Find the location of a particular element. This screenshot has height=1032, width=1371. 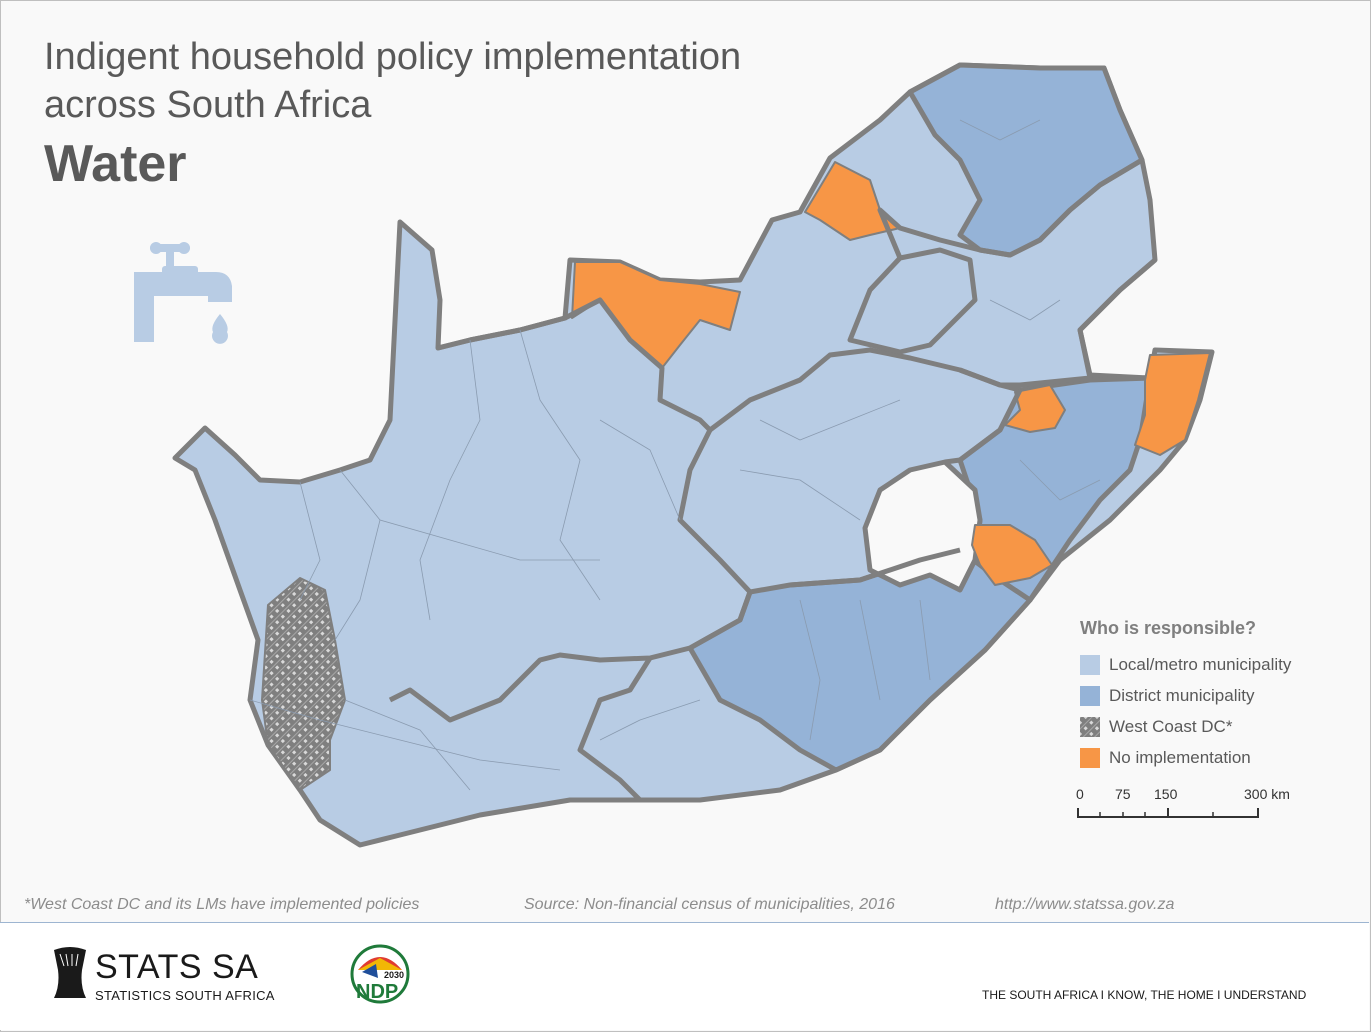

footer is located at coordinates (684, 976).